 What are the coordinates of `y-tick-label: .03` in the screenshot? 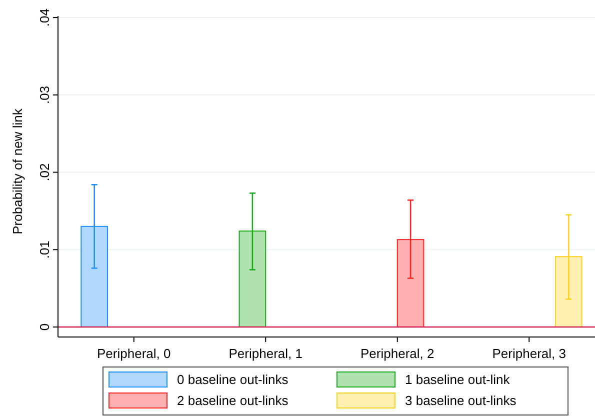 It's located at (44, 95).